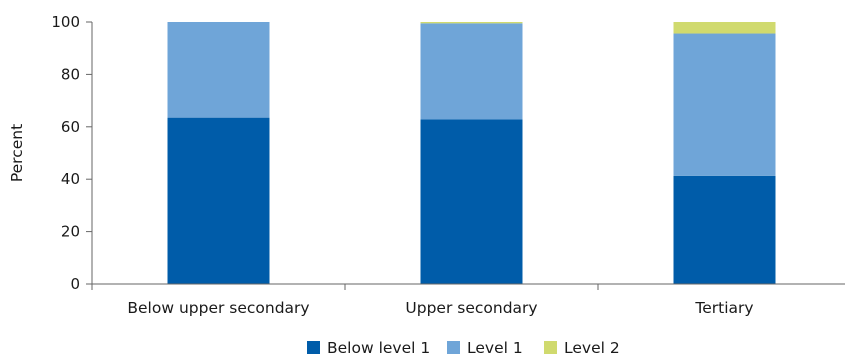 The width and height of the screenshot is (845, 360). Describe the element at coordinates (463, 348) in the screenshot. I see `legend: Below level 1 Level 1 Level 2` at that location.